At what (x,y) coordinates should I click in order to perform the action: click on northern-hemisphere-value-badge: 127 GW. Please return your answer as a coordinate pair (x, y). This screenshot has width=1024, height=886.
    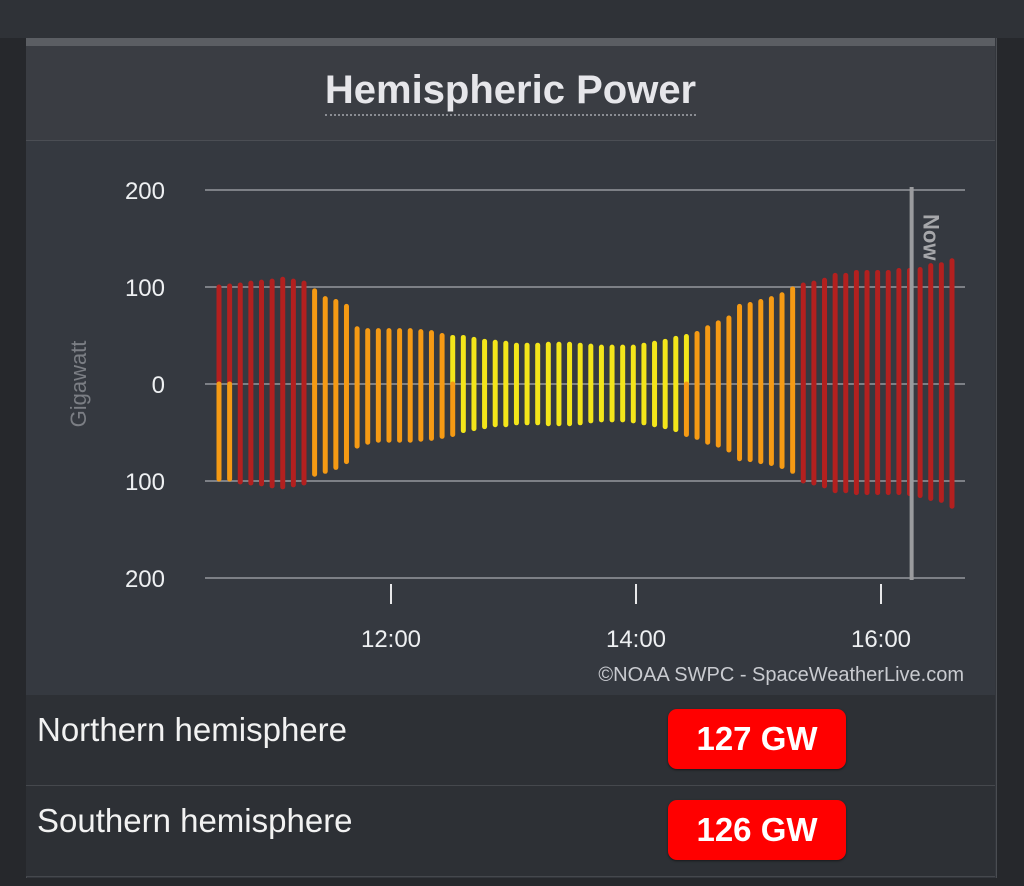
    Looking at the image, I should click on (757, 739).